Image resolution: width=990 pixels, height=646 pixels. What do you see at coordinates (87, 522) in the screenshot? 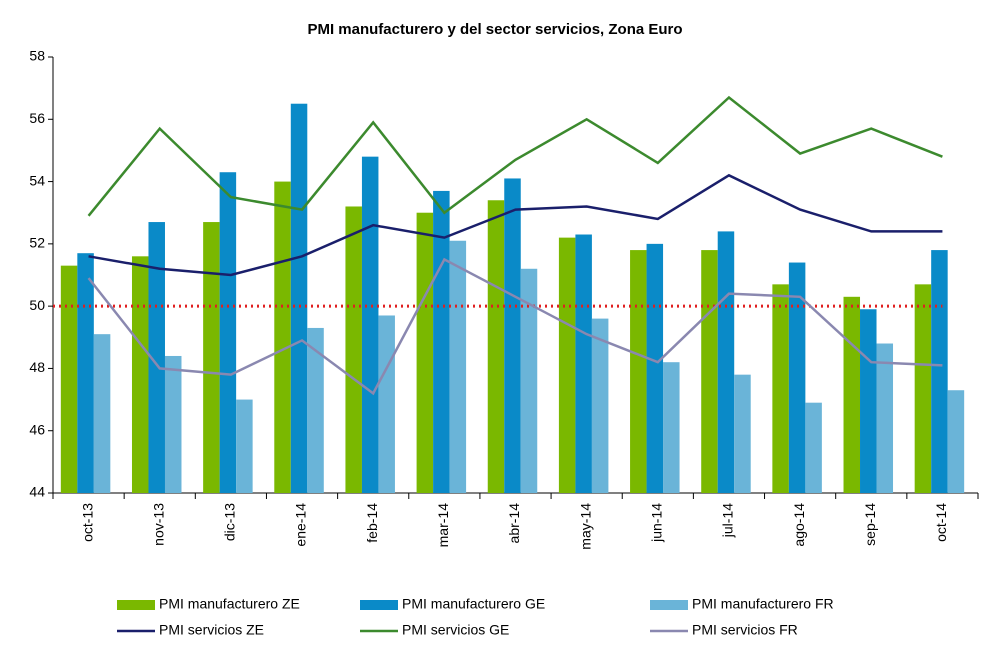
I see `x-tick-label: oct-13` at bounding box center [87, 522].